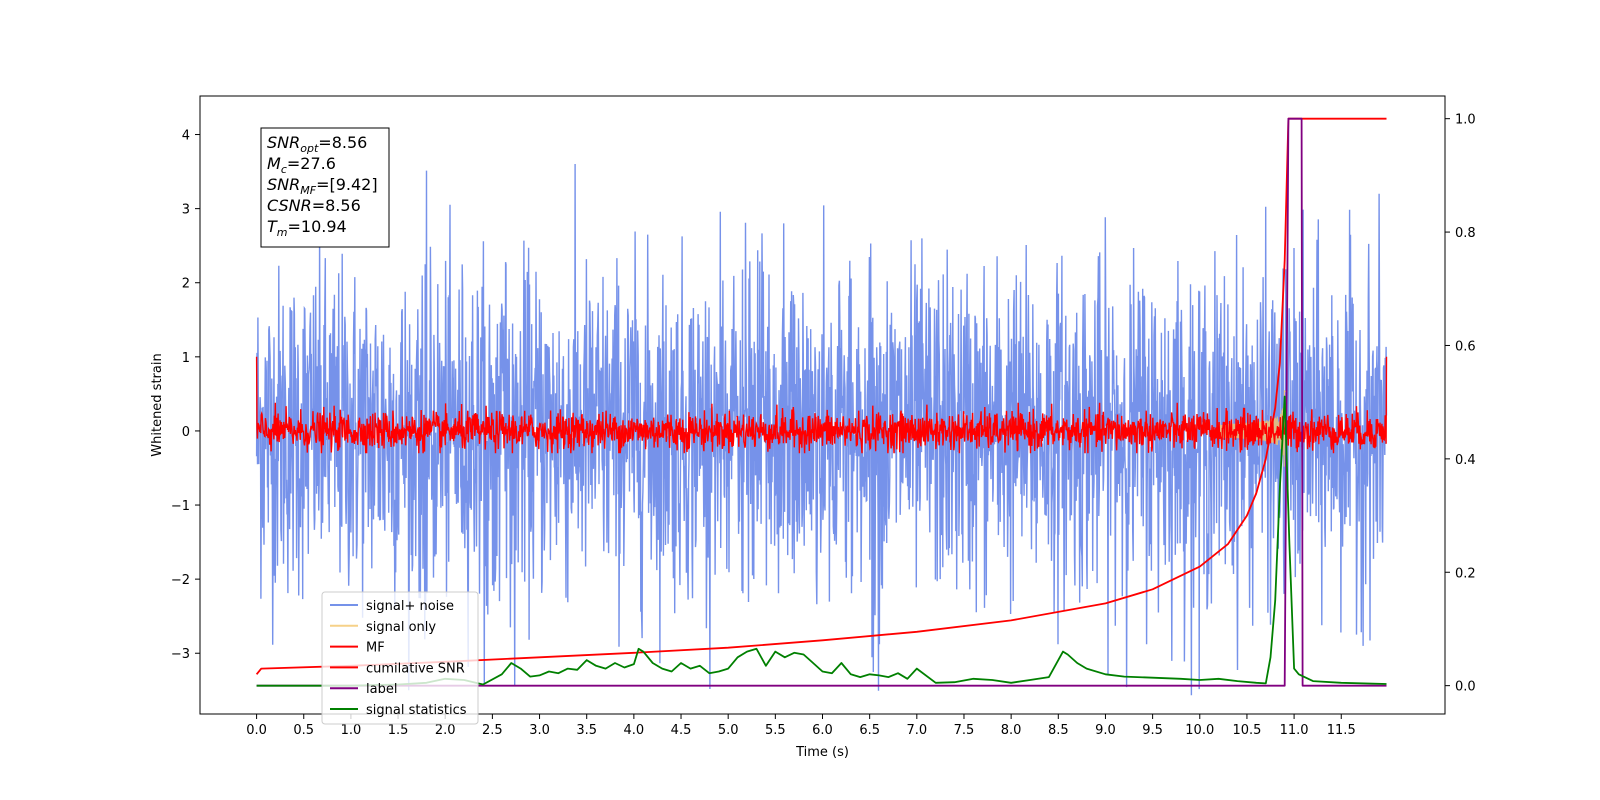 The width and height of the screenshot is (1600, 800). I want to click on x-tick-label: 0.0, so click(256, 730).